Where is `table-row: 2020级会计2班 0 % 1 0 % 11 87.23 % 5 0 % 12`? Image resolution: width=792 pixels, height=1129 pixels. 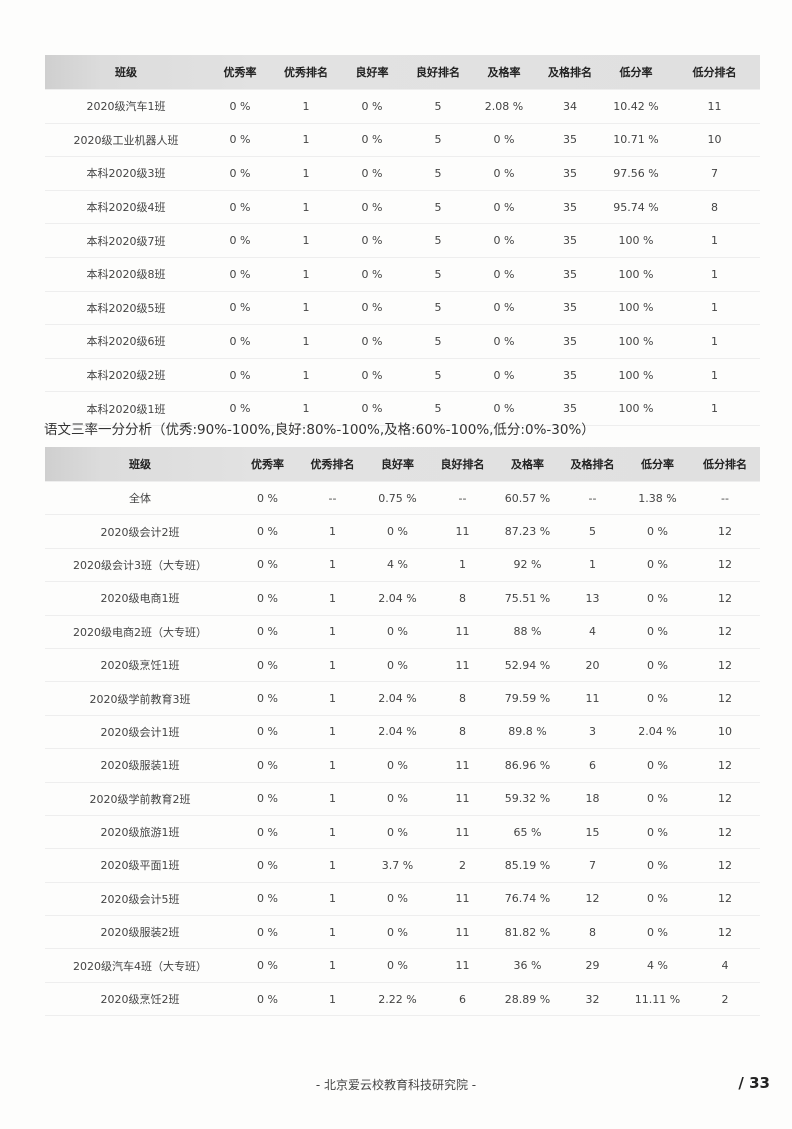 table-row: 2020级会计2班 0 % 1 0 % 11 87.23 % 5 0 % 12 is located at coordinates (402, 532).